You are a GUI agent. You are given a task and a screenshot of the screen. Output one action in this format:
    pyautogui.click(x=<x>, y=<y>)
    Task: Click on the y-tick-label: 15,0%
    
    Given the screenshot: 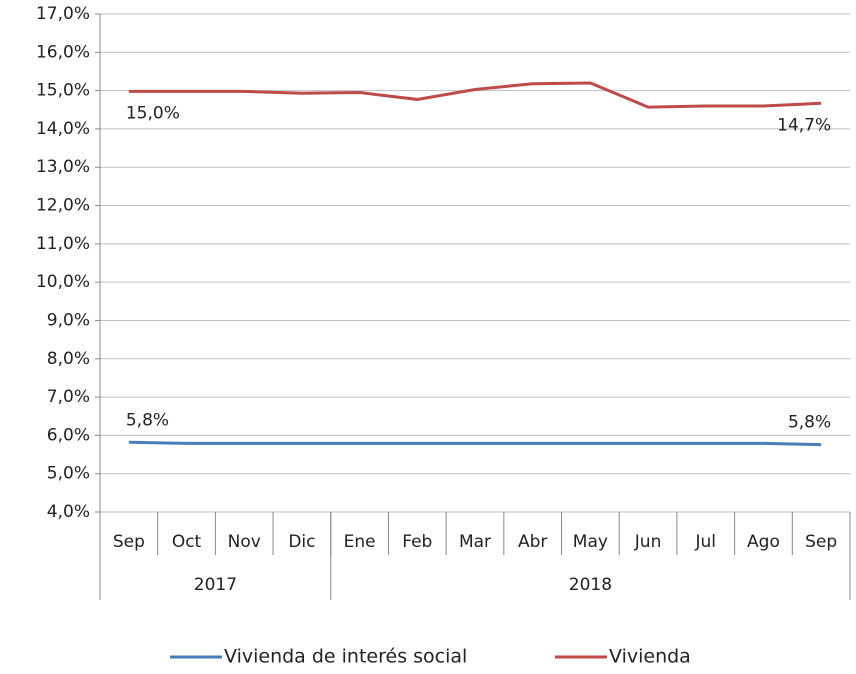 What is the action you would take?
    pyautogui.click(x=63, y=91)
    